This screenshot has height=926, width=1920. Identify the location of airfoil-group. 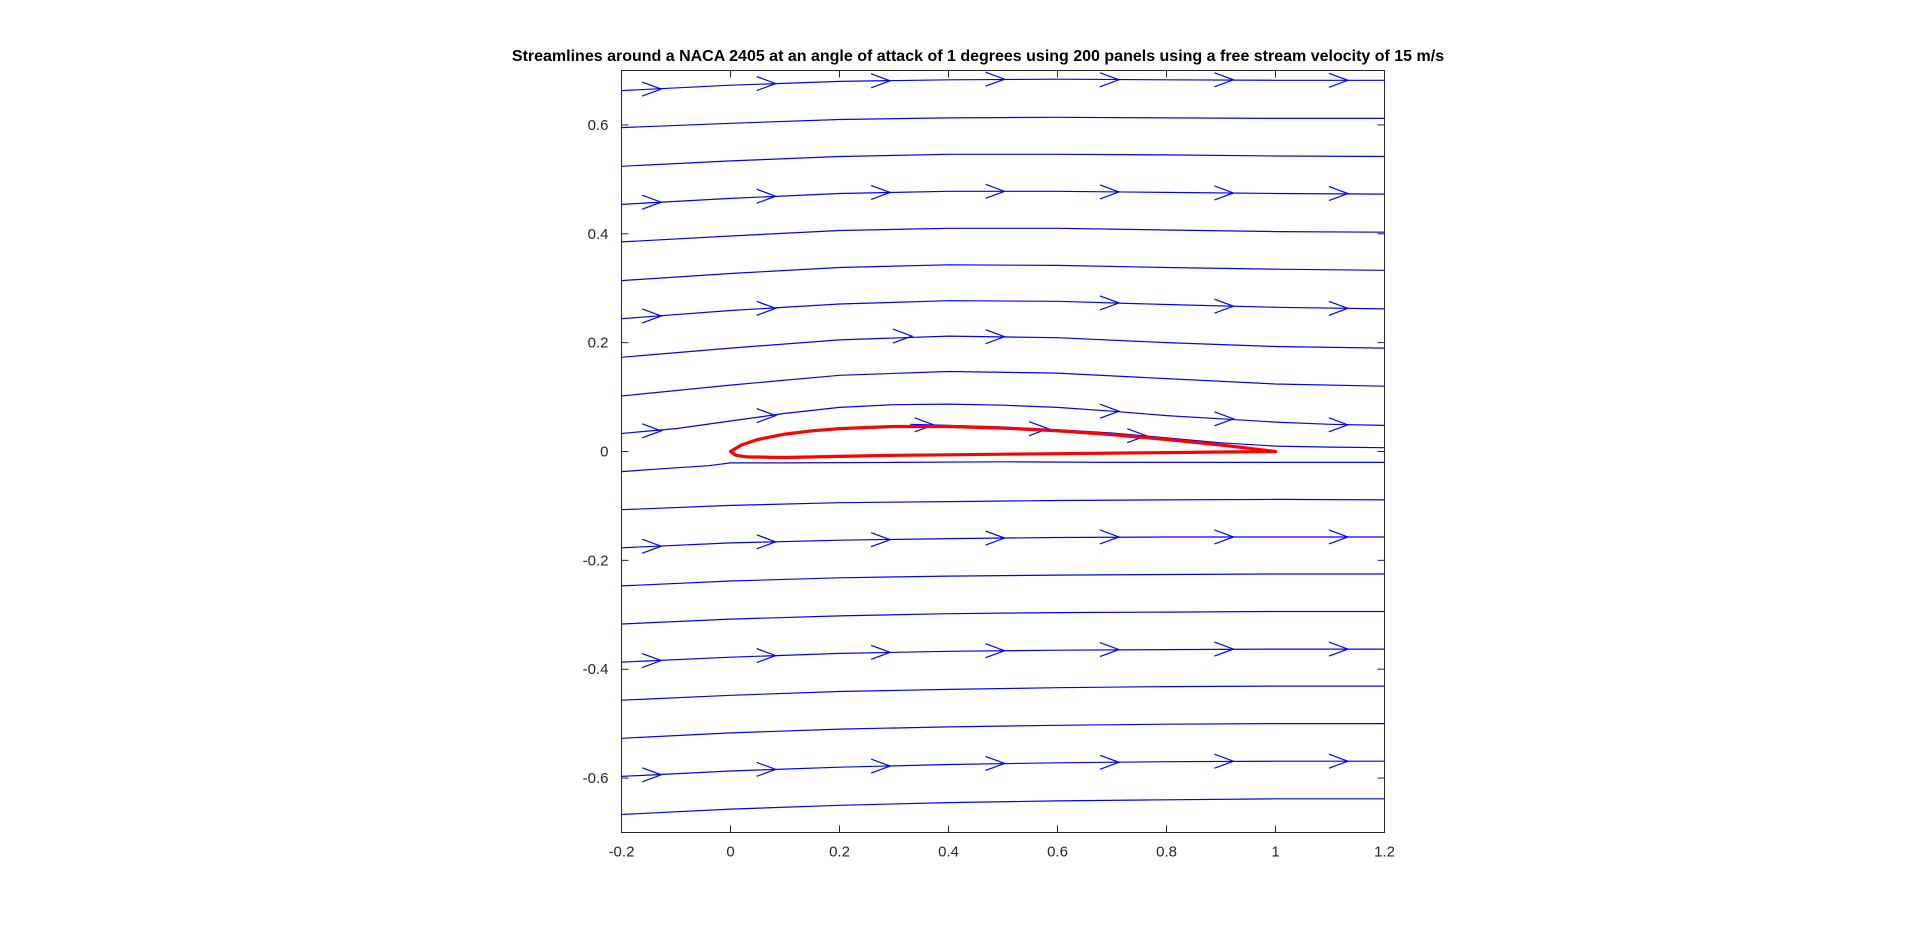
(1003, 442).